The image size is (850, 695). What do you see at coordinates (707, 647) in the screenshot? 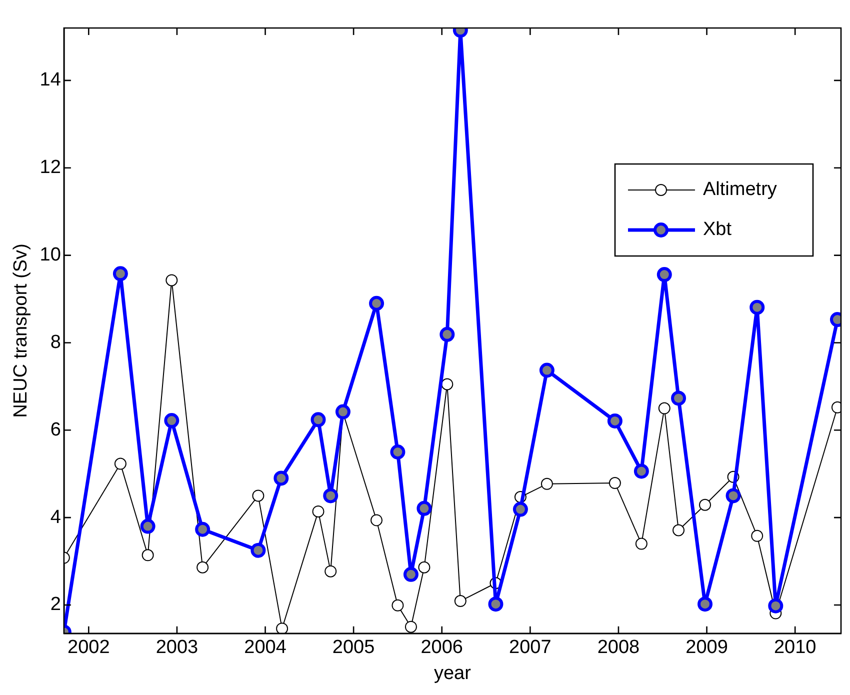
I see `x-tick-label: 2009` at bounding box center [707, 647].